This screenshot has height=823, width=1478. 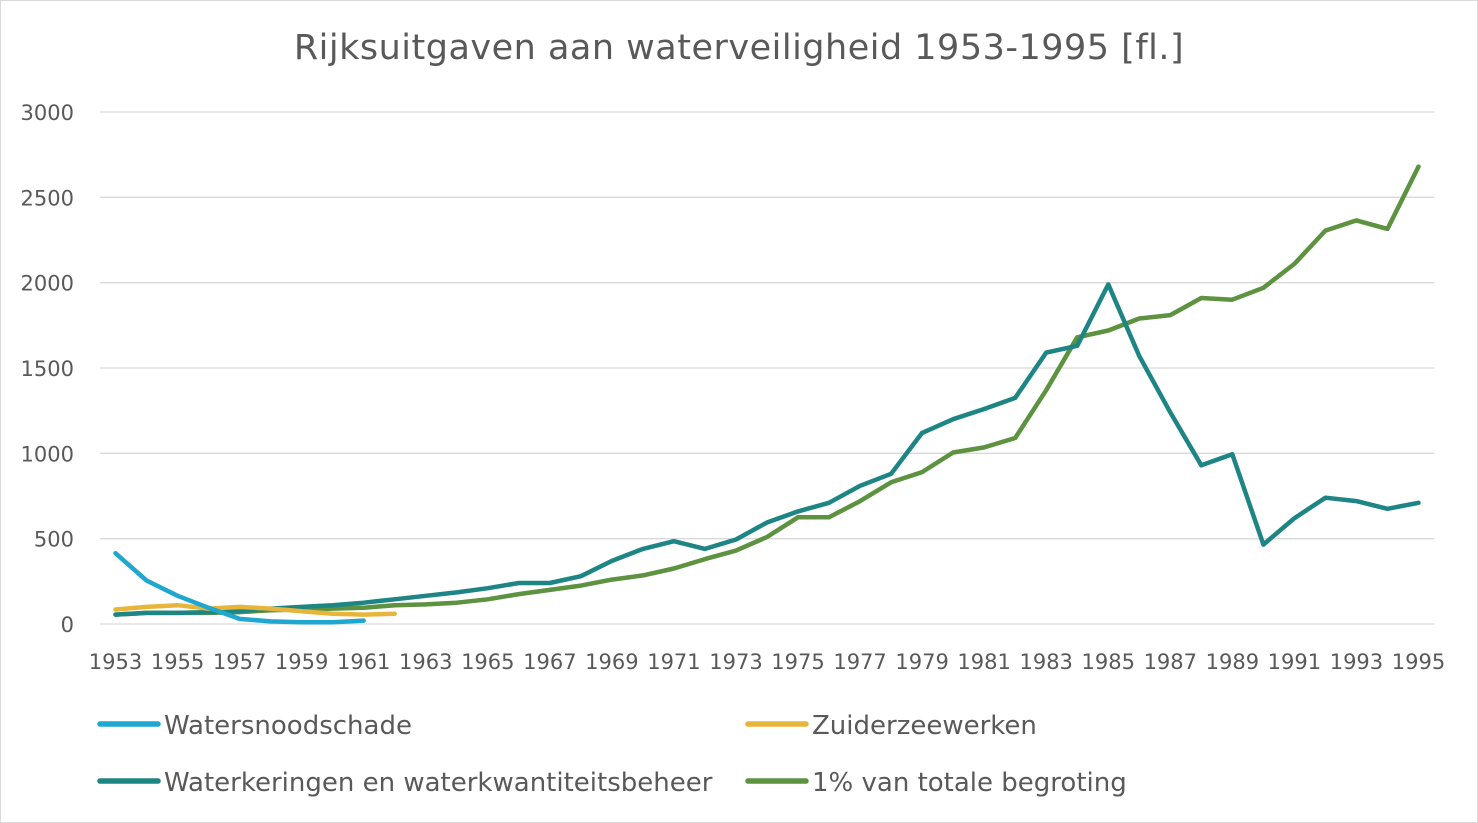 I want to click on x-tick-label: 1991, so click(x=1294, y=662).